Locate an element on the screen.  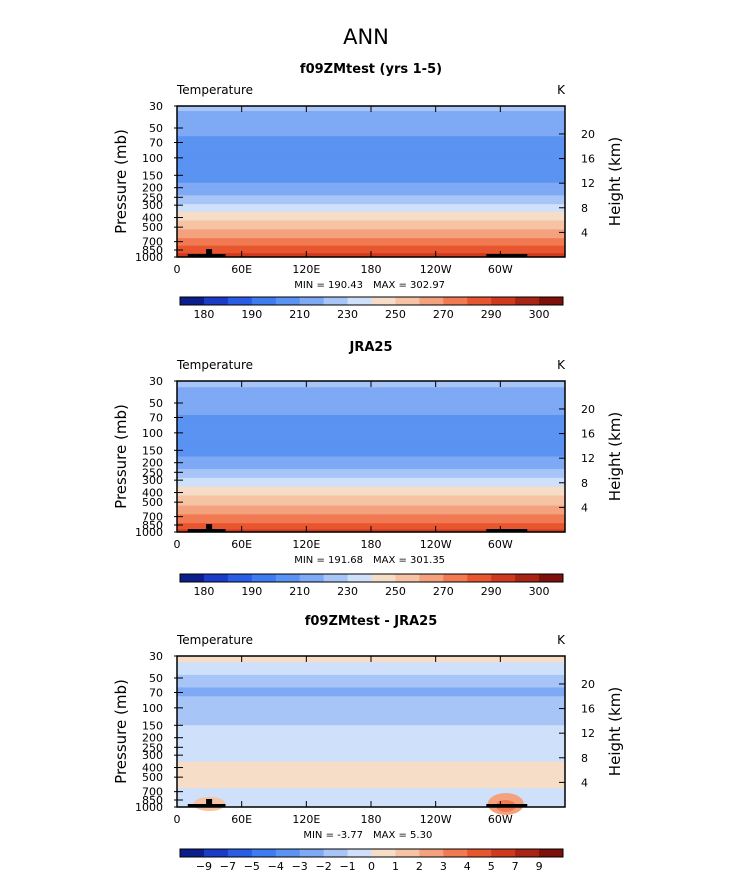
y2-tick-label: 4 is located at coordinates (584, 232).